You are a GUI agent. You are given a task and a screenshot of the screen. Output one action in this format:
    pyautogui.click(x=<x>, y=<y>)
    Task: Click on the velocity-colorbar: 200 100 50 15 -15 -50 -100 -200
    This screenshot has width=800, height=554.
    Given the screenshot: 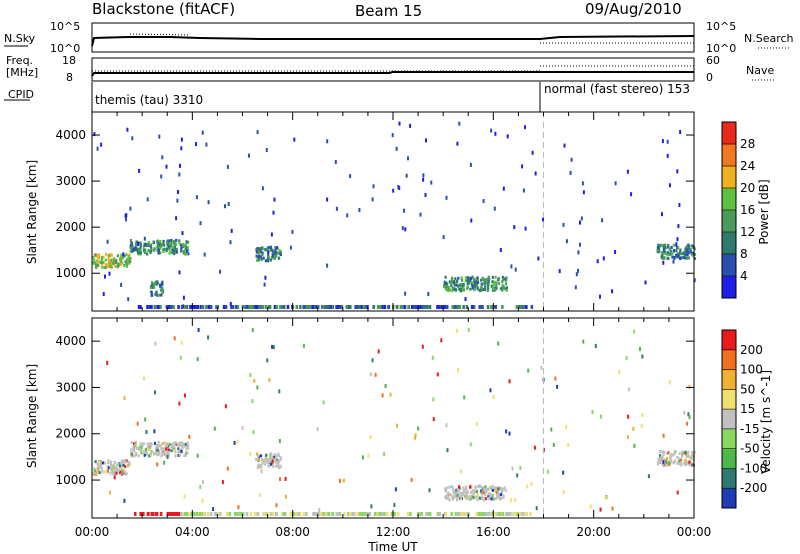 What is the action you would take?
    pyautogui.click(x=744, y=419)
    